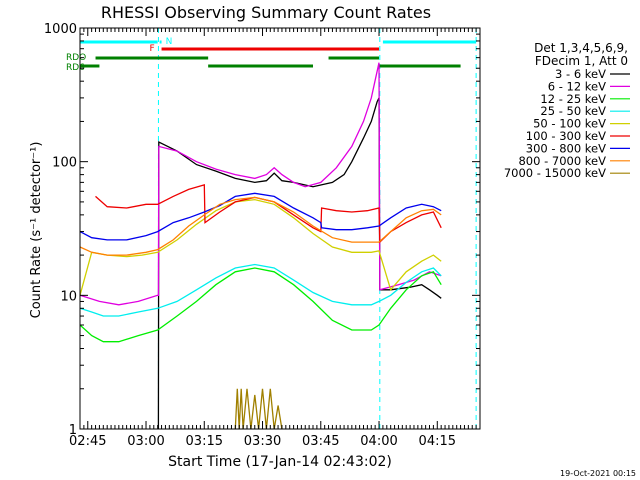 This screenshot has height=480, width=640. Describe the element at coordinates (204, 441) in the screenshot. I see `x-tick-label-2: 03:15` at that location.